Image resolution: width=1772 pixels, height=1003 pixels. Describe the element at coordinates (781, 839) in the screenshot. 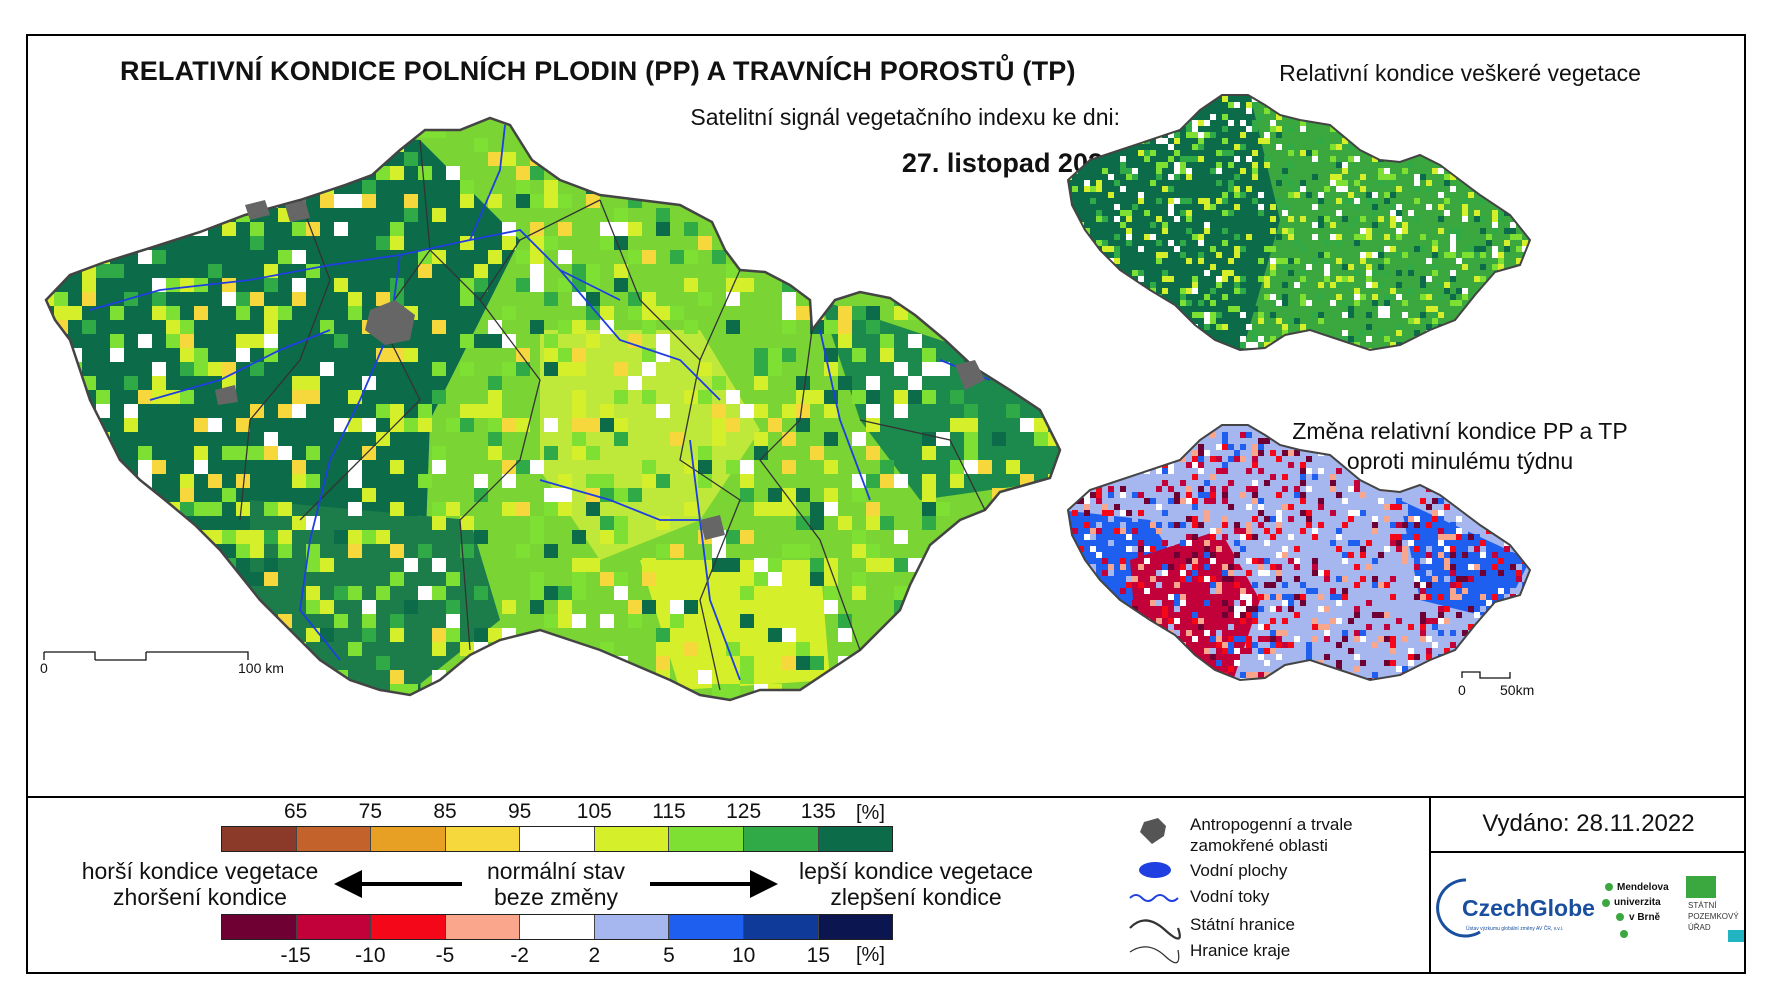

I see `legend-swatch` at that location.